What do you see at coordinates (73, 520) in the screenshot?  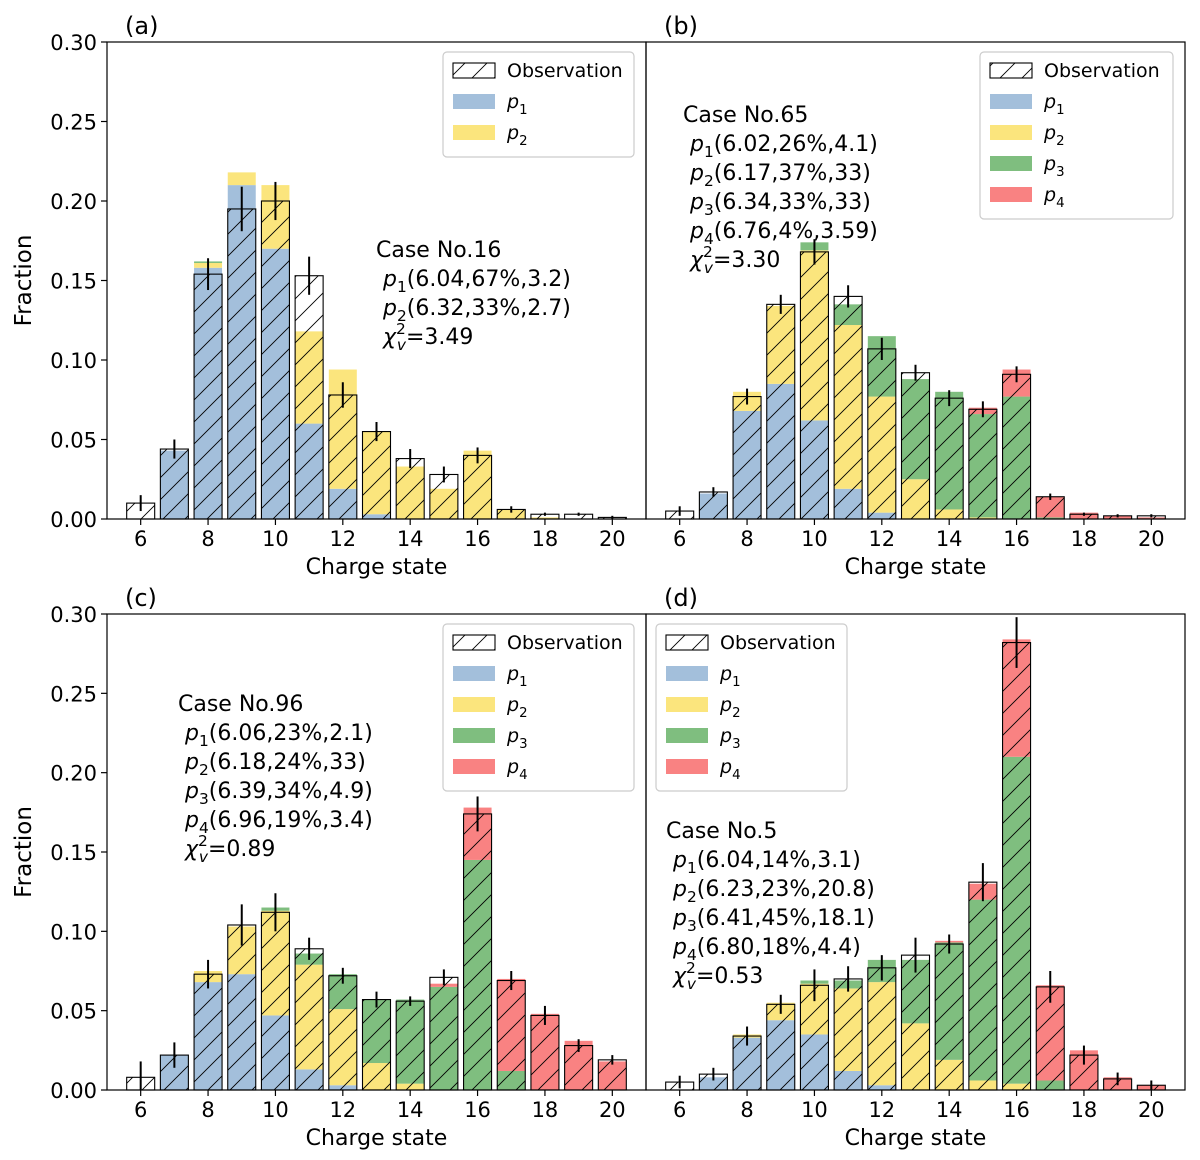 I see `y-tick-label: 0.00` at bounding box center [73, 520].